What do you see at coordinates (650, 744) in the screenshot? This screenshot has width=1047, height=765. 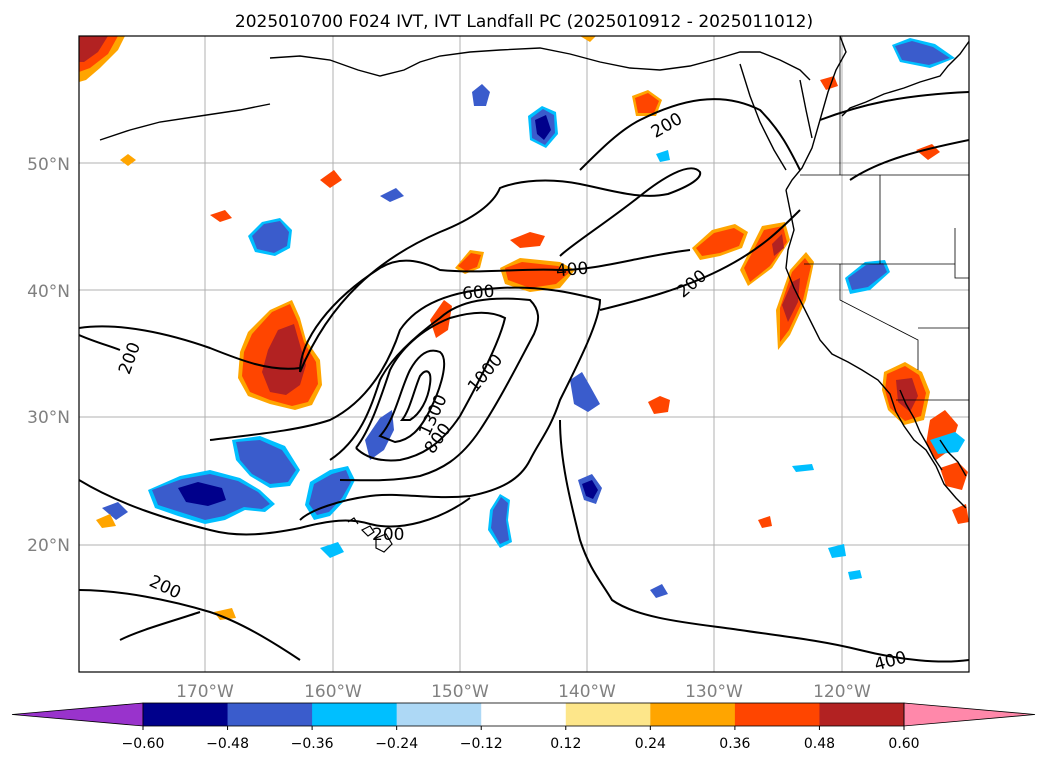 I see `colorbar-tick-label: 0.24` at bounding box center [650, 744].